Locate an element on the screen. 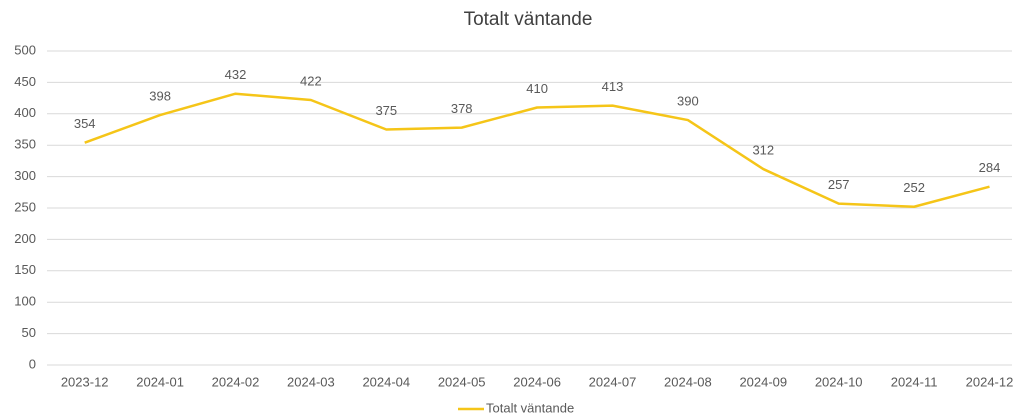 The height and width of the screenshot is (416, 1017). x-tick-label: 2024-09 is located at coordinates (763, 381).